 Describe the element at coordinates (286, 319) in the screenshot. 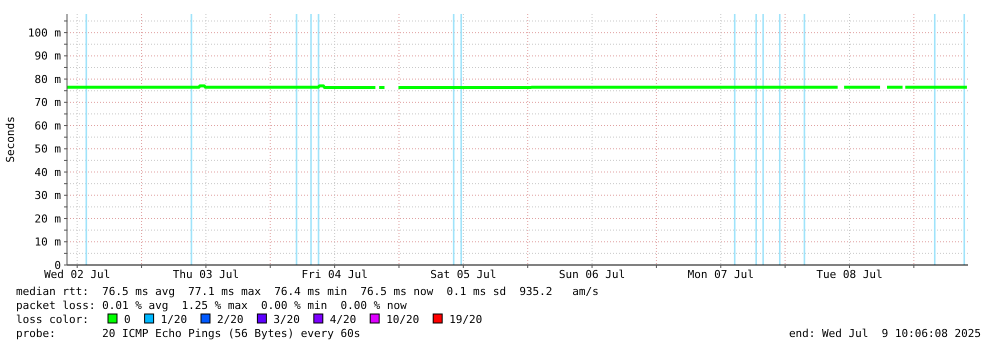

I see `legend-label: 3/20` at that location.